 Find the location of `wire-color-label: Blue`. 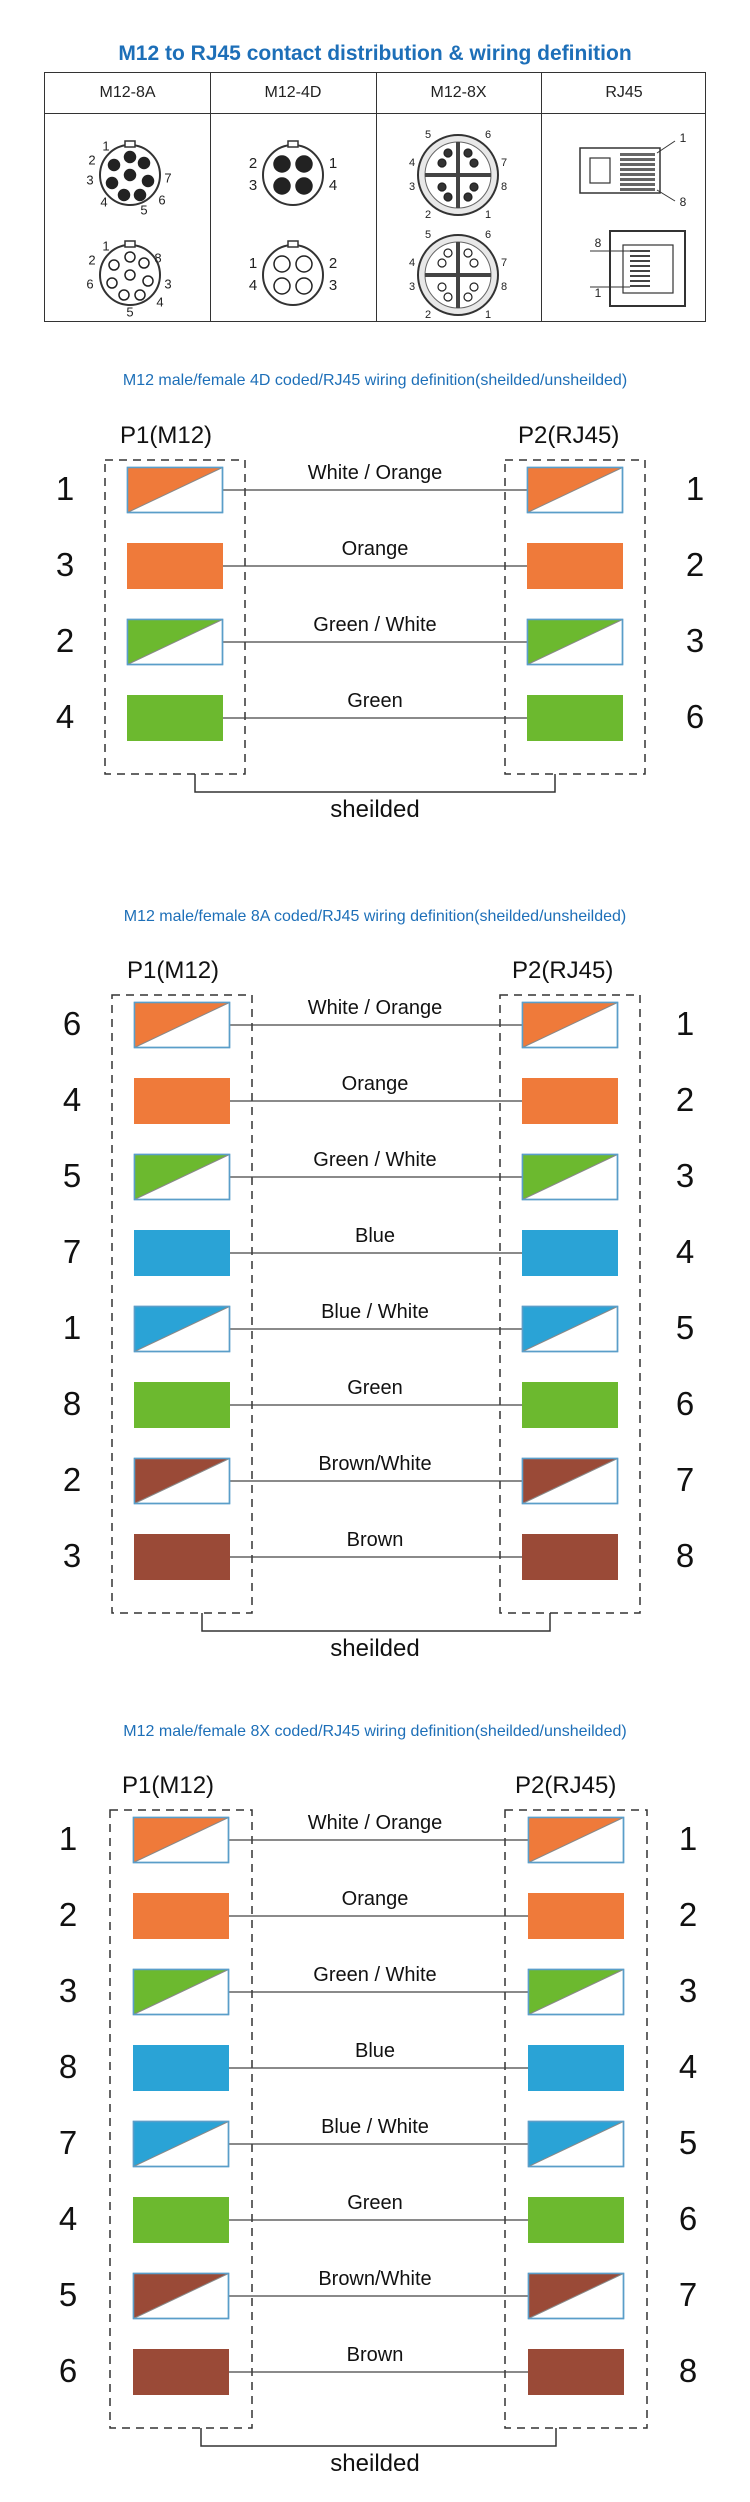

wire-color-label: Blue is located at coordinates (375, 1236).